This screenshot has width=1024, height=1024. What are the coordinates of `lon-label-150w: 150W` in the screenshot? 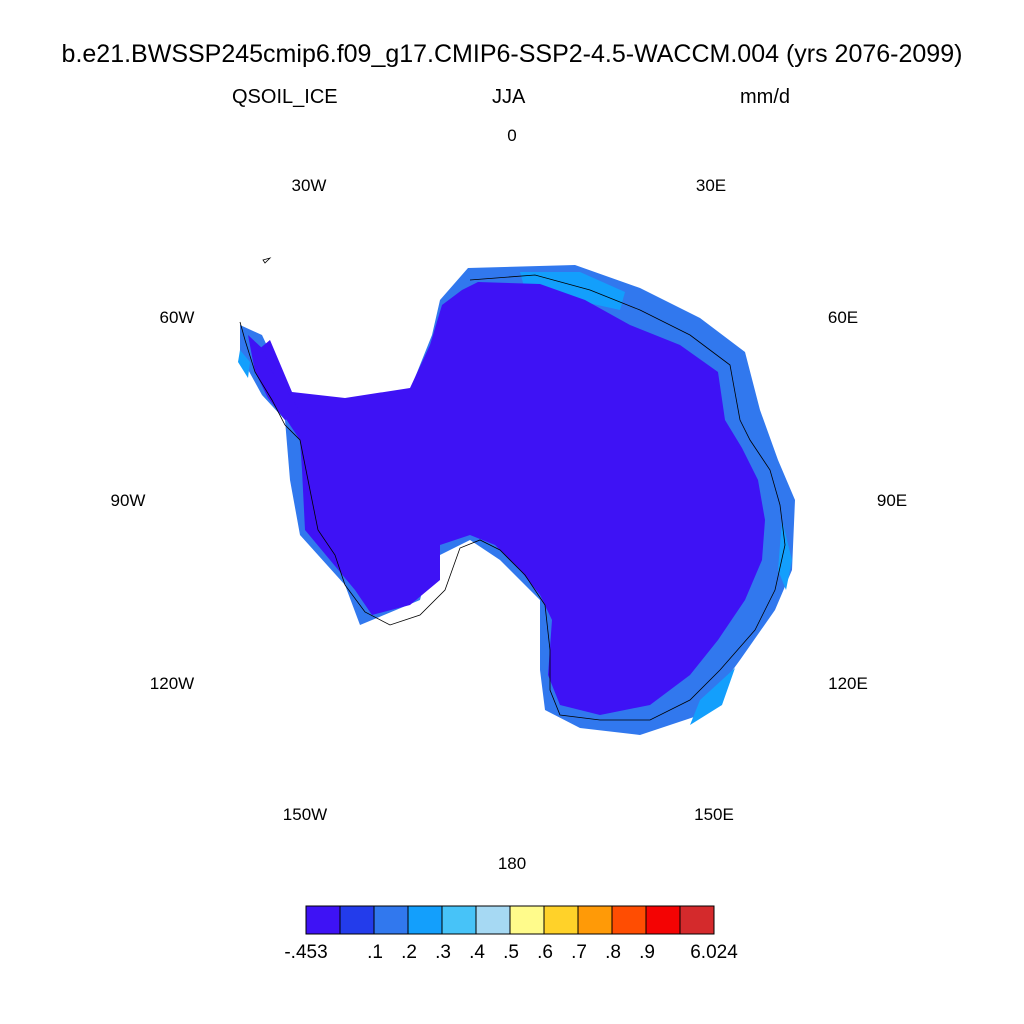 It's located at (305, 814).